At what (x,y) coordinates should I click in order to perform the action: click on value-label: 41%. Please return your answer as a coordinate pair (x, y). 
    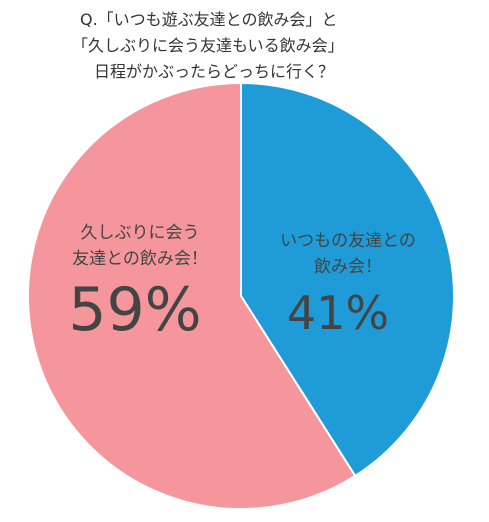
    Looking at the image, I should click on (338, 313).